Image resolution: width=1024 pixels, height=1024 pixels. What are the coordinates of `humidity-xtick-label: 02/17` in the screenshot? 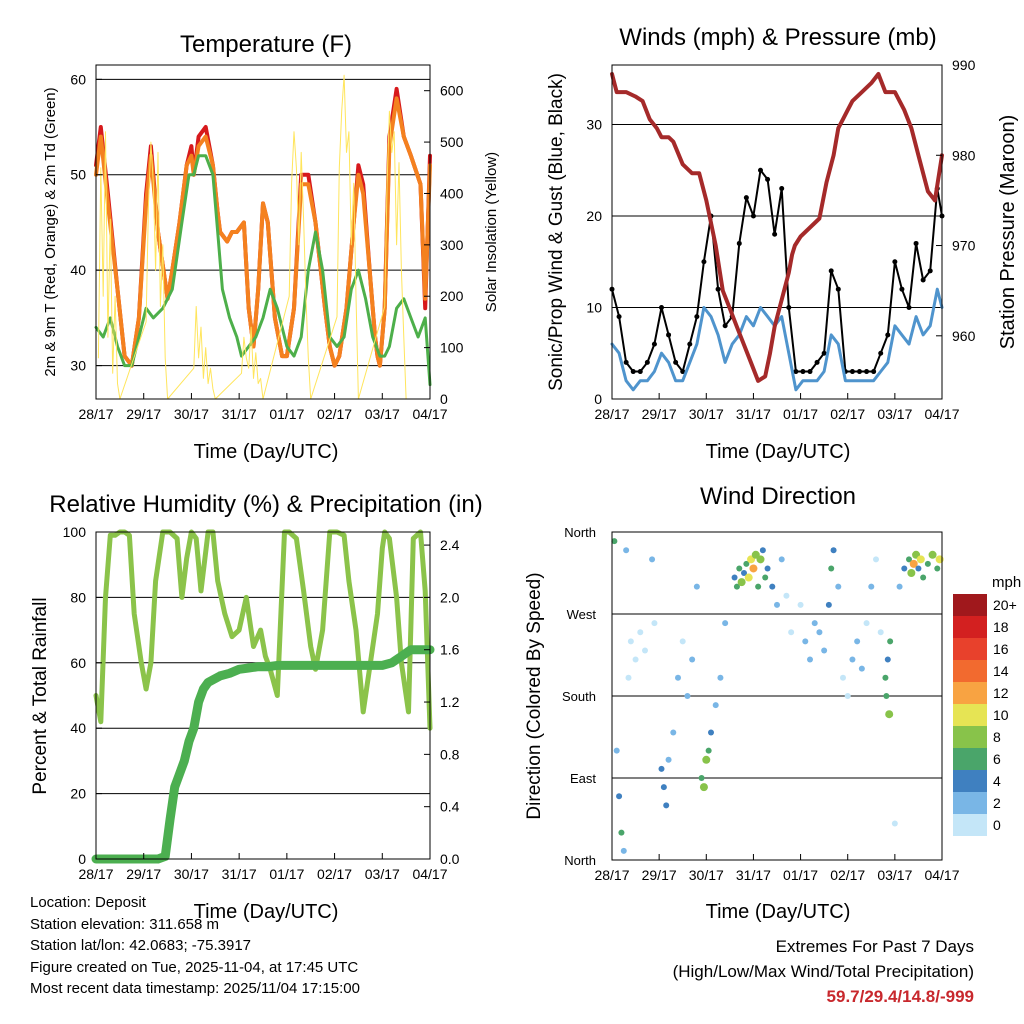 It's located at (334, 874).